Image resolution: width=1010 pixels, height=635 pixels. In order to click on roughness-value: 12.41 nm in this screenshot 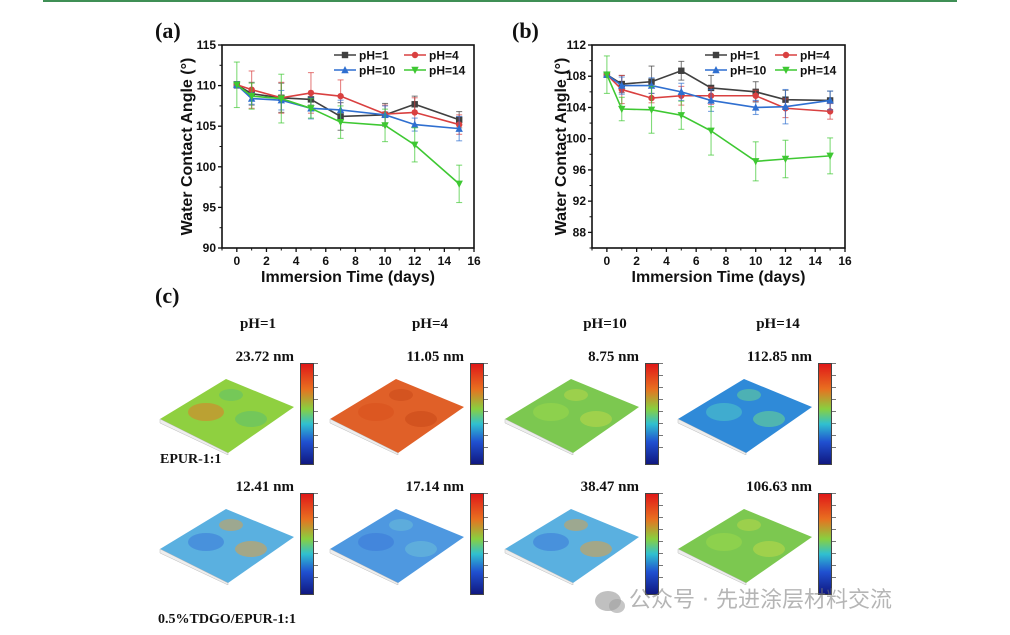, I will do `click(264, 487)`.